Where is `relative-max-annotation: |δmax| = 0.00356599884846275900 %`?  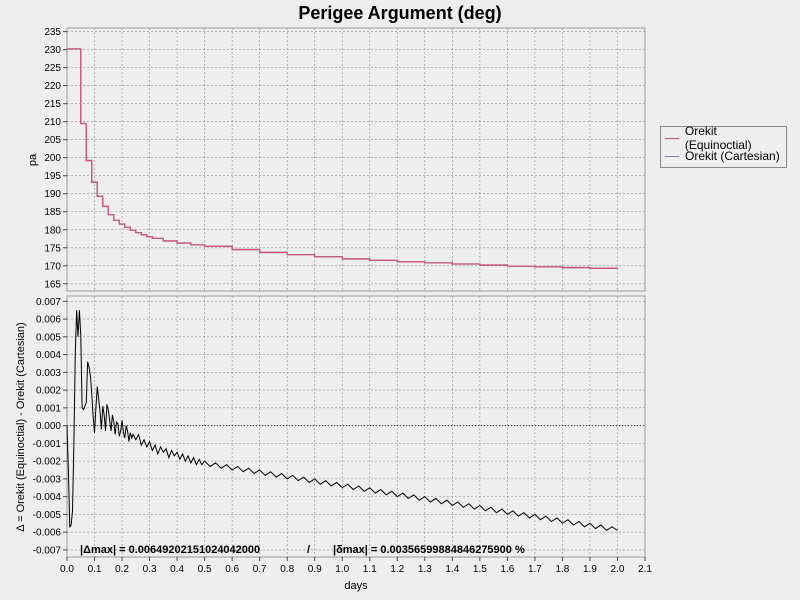 relative-max-annotation: |δmax| = 0.00356599884846275900 % is located at coordinates (429, 550).